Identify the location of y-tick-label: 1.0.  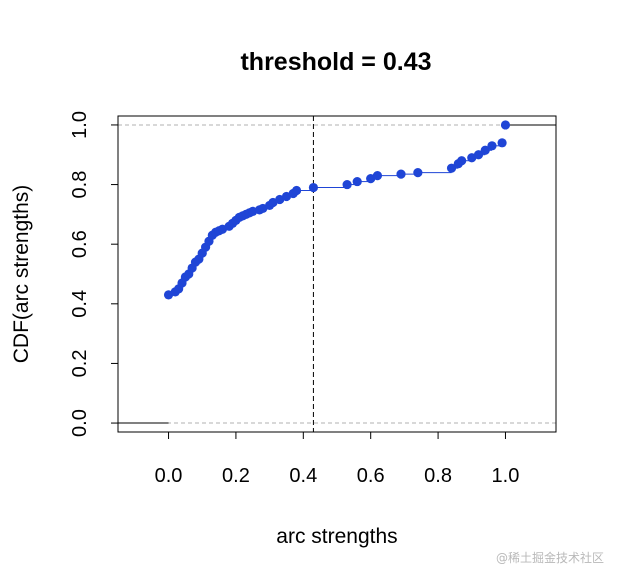
(80, 125).